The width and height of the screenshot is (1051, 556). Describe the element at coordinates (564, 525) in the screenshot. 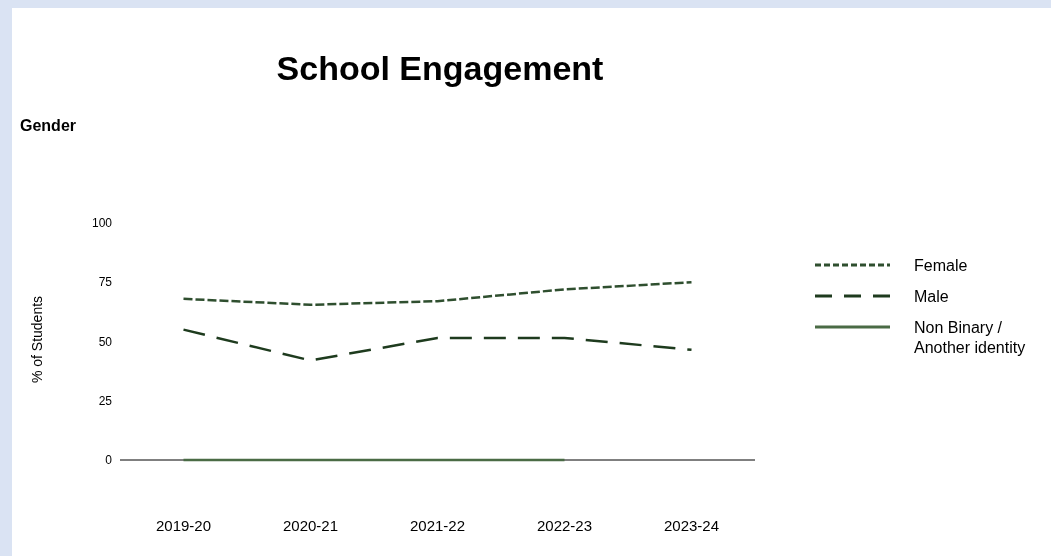

I see `x-tick-label: 2022-23` at that location.